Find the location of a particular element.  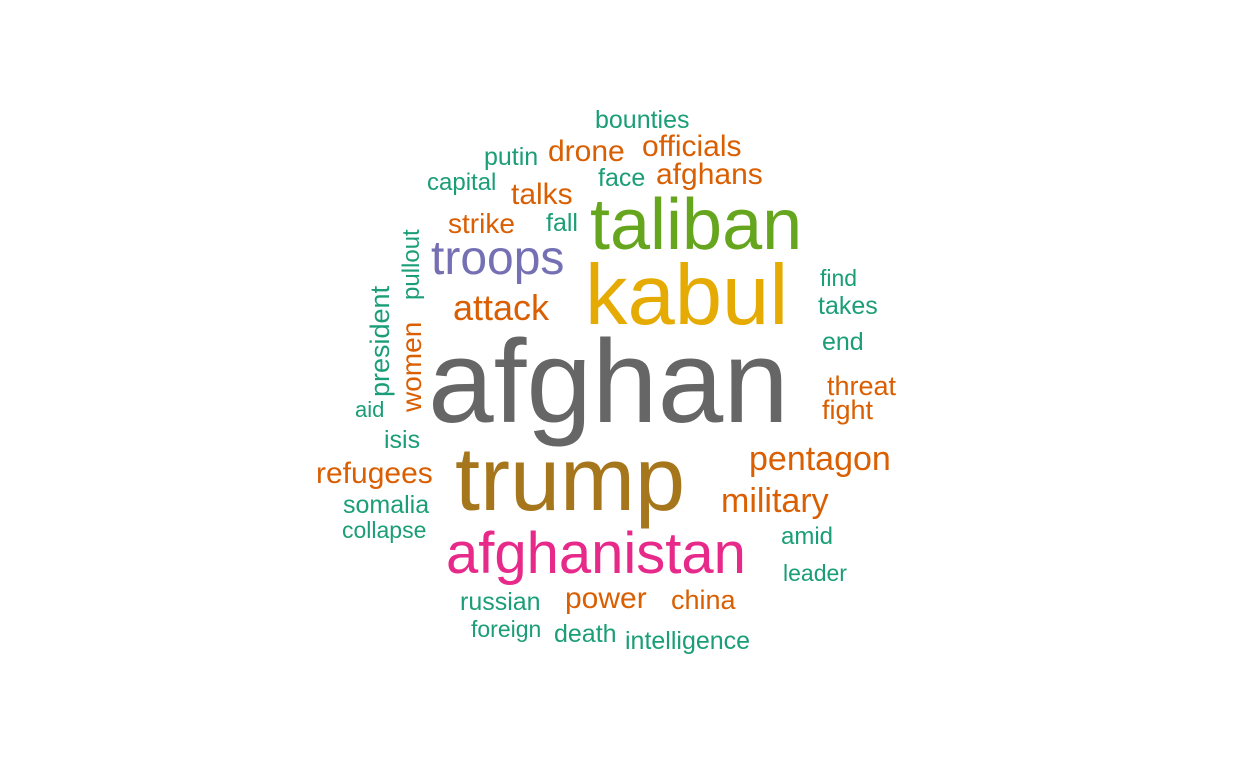

word-afghanistan: afghanistan is located at coordinates (596, 553).